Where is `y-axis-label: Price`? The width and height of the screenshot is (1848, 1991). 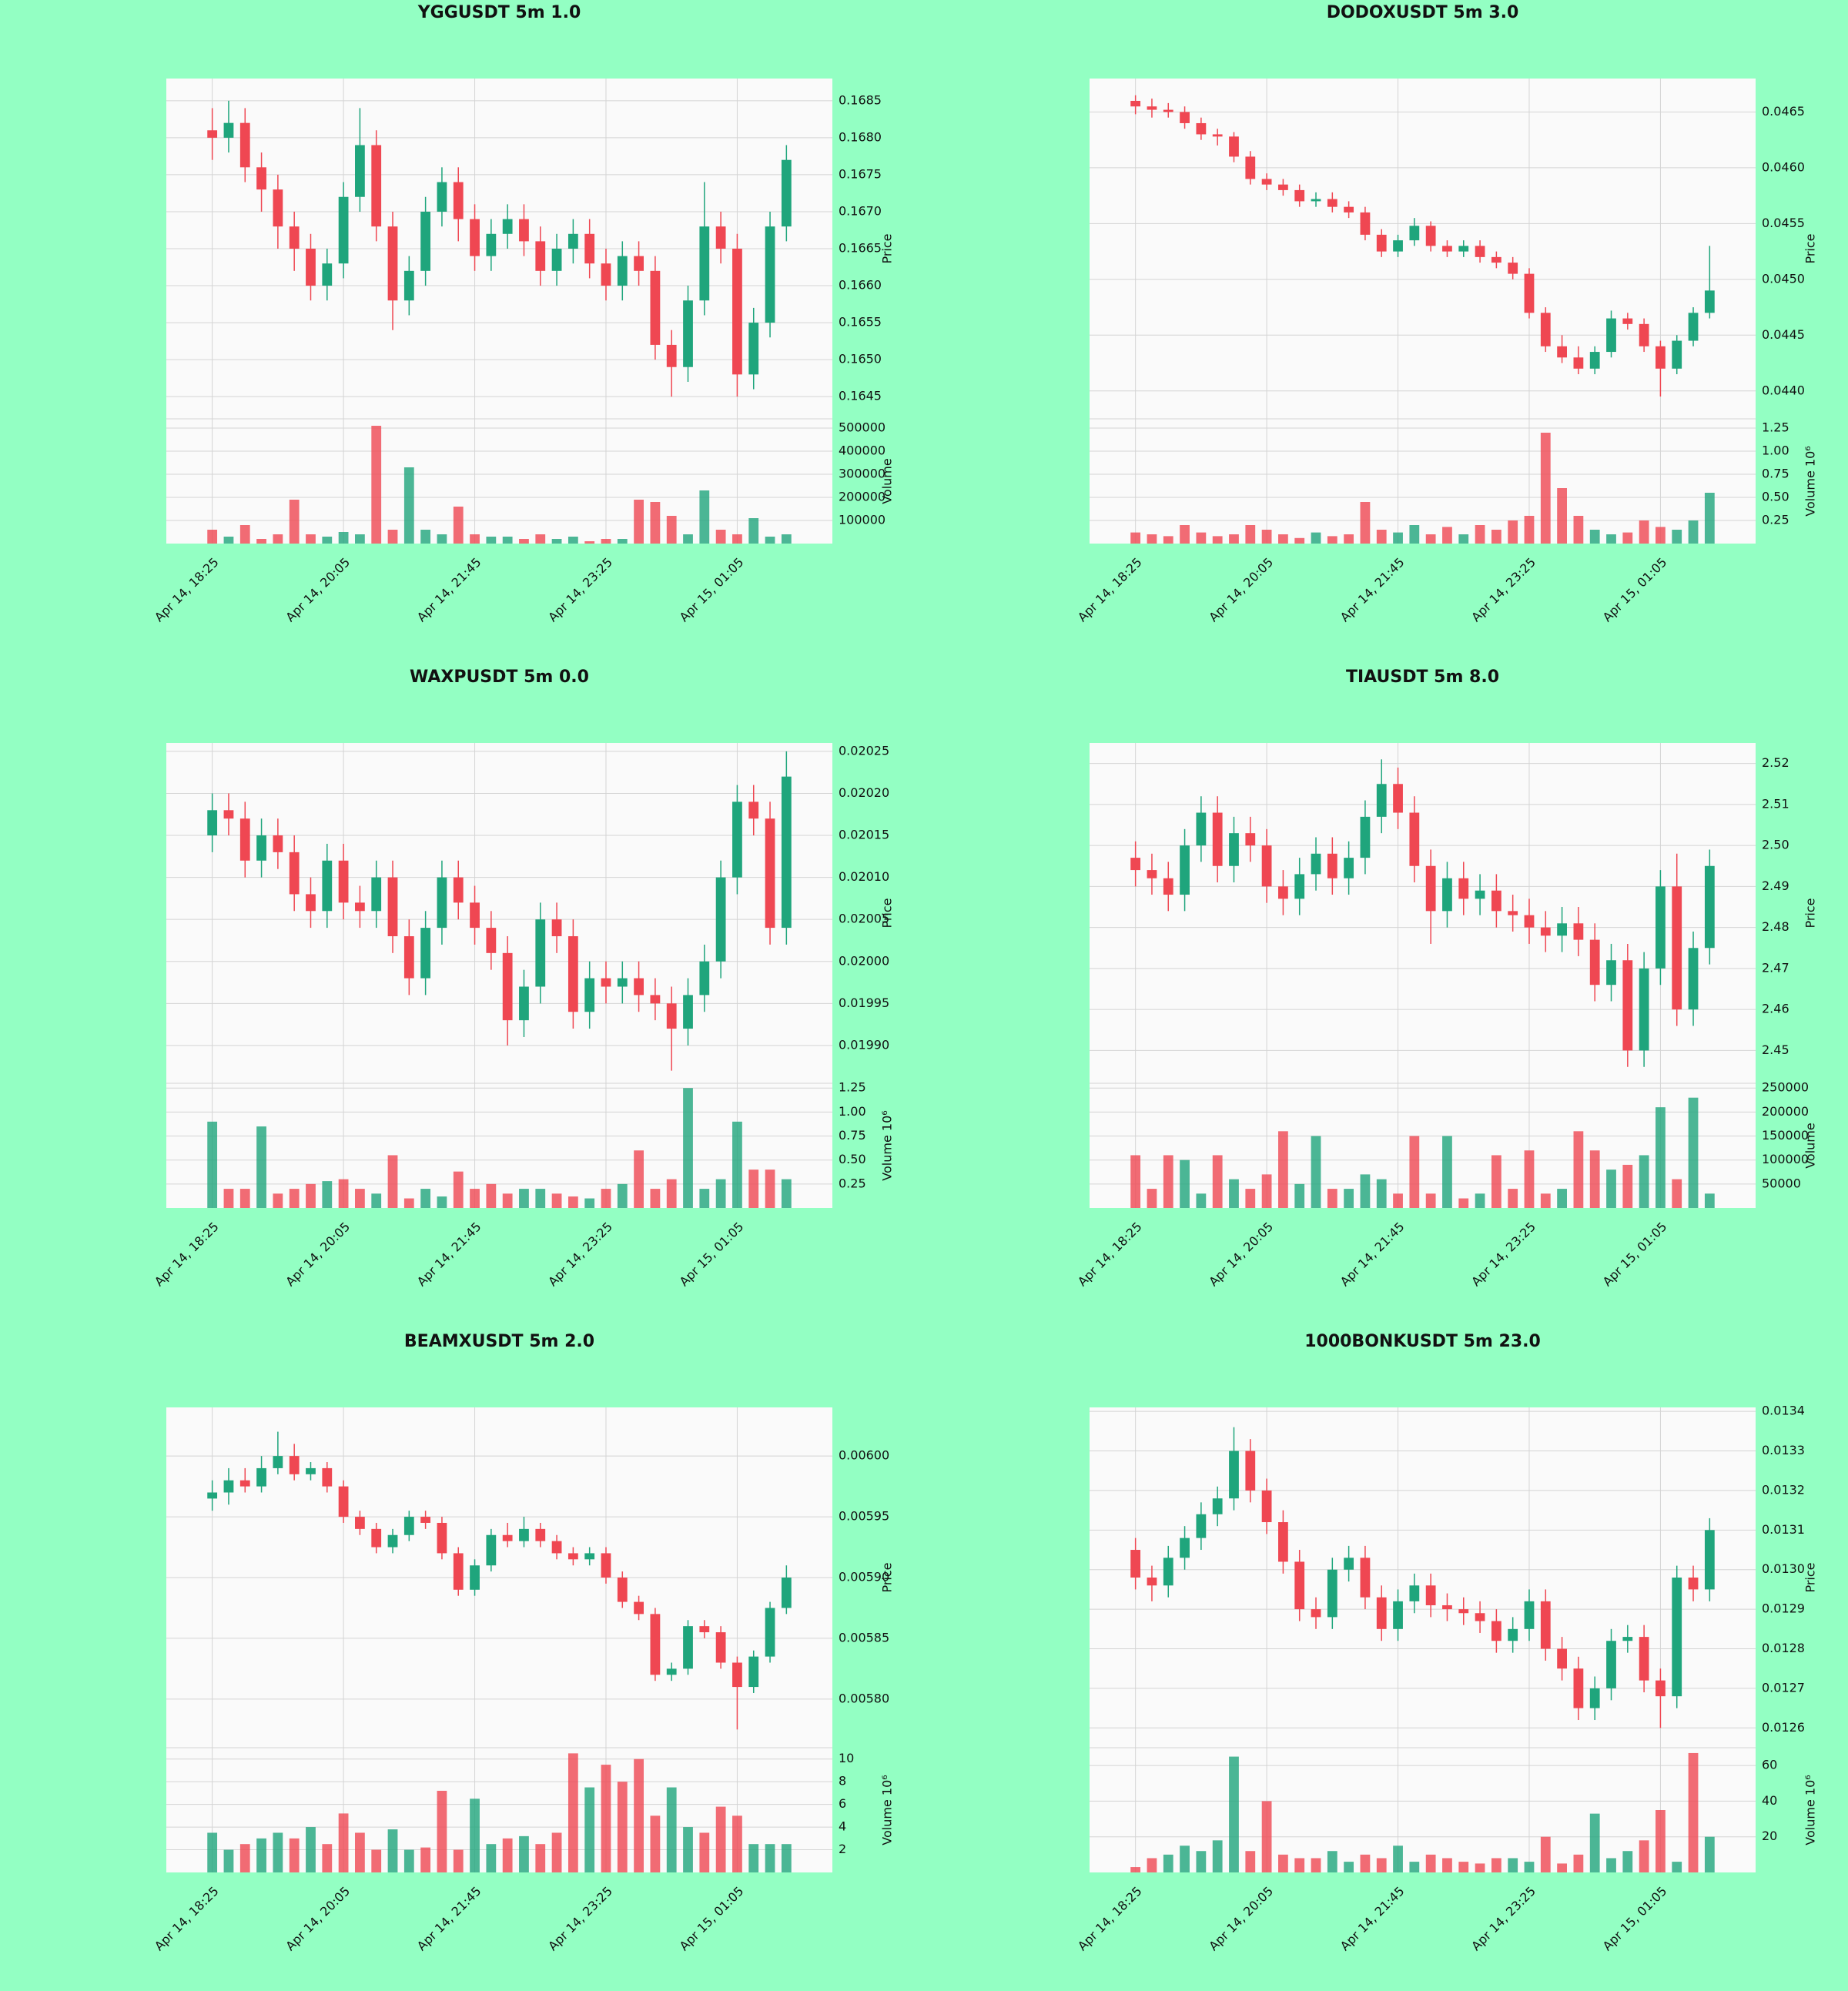
y-axis-label: Price is located at coordinates (1811, 1577).